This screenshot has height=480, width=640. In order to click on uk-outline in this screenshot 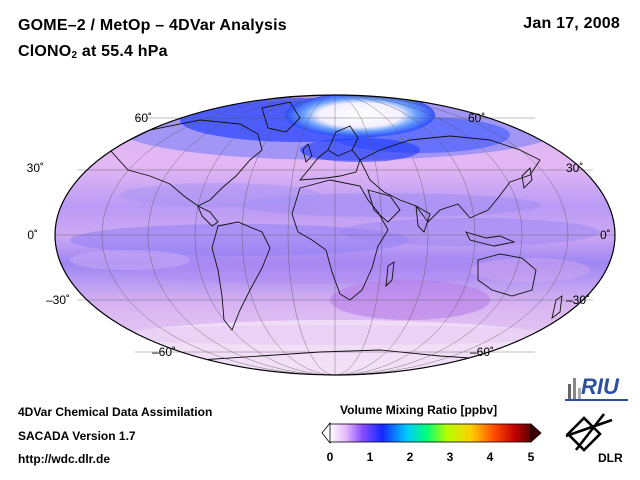, I will do `click(307, 153)`.